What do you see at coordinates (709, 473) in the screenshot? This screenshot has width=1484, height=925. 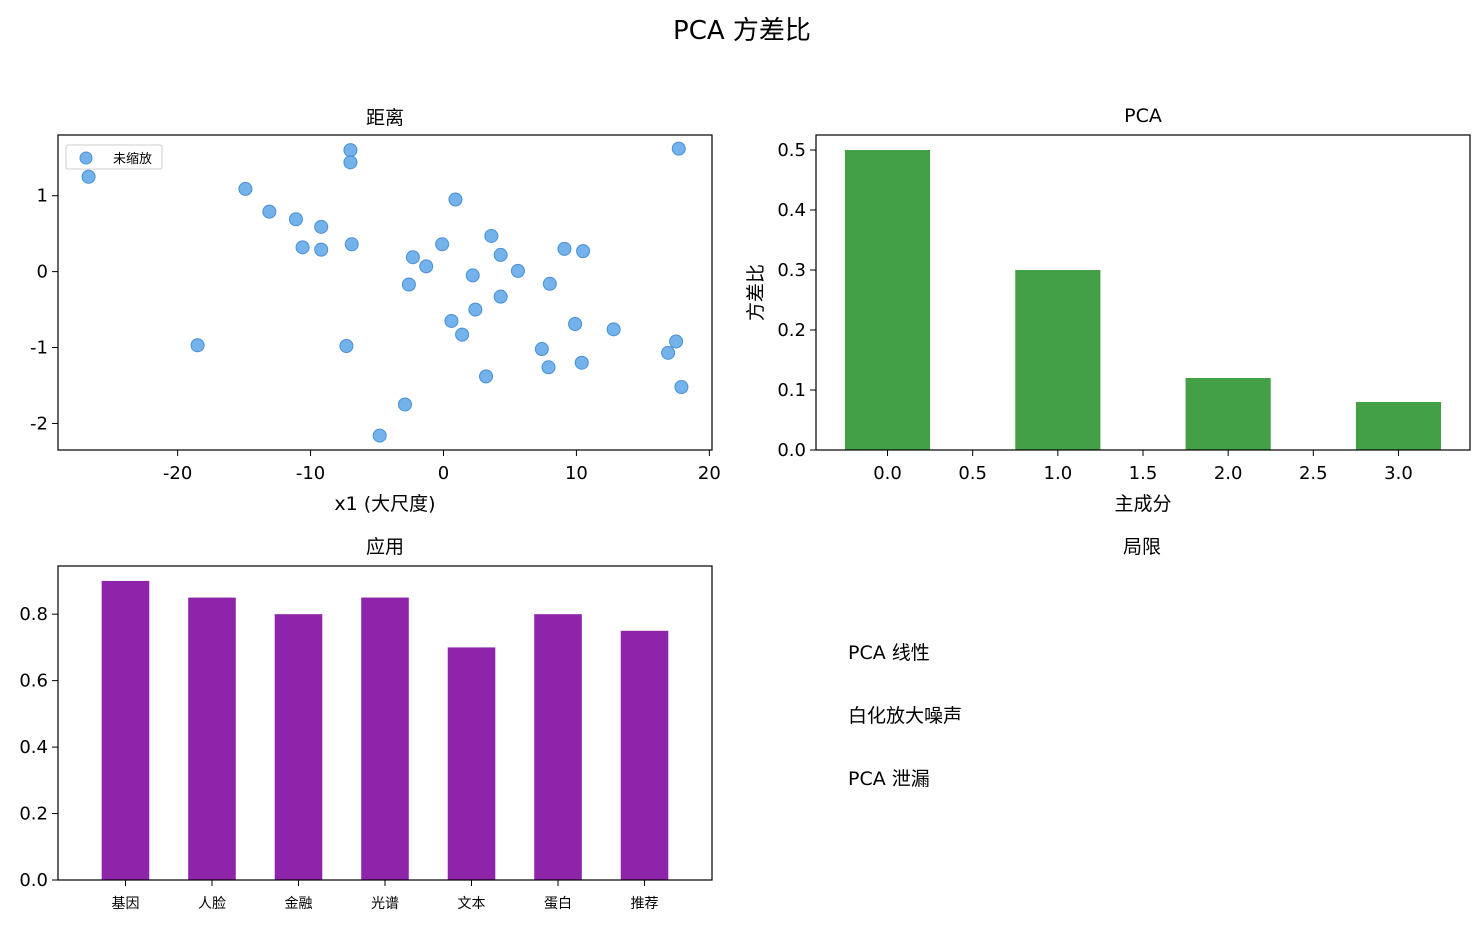 I see `x-tick-label: 20` at bounding box center [709, 473].